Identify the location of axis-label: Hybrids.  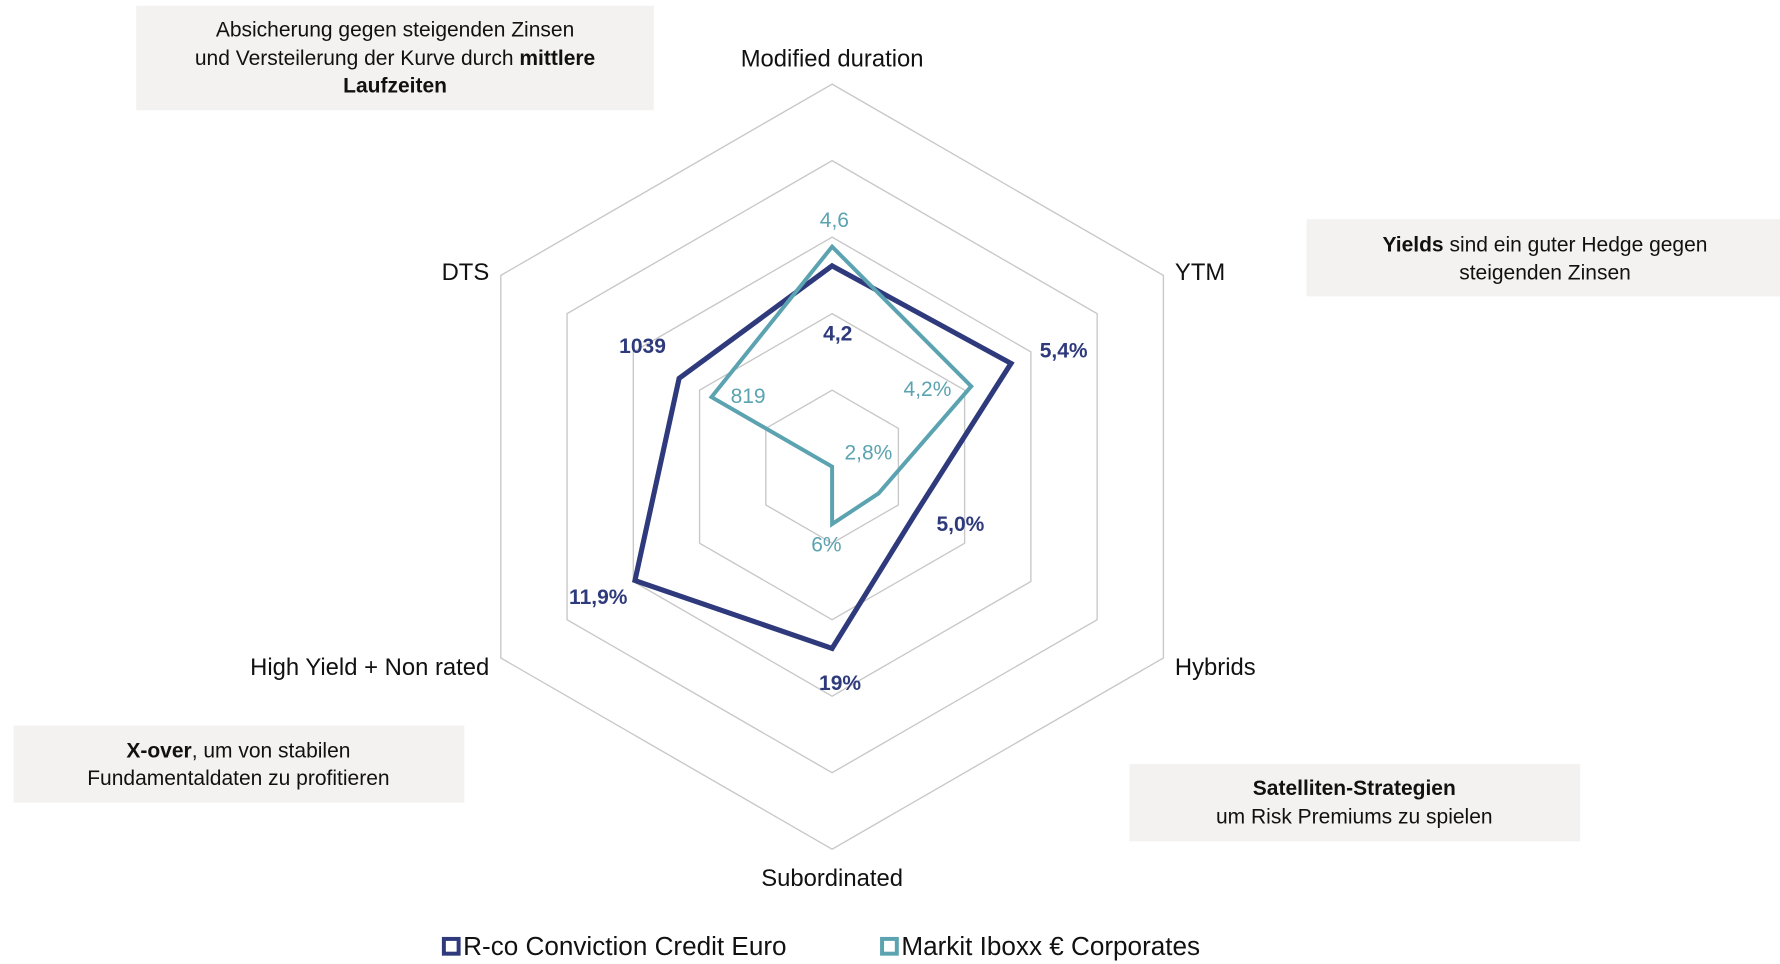
(1215, 667).